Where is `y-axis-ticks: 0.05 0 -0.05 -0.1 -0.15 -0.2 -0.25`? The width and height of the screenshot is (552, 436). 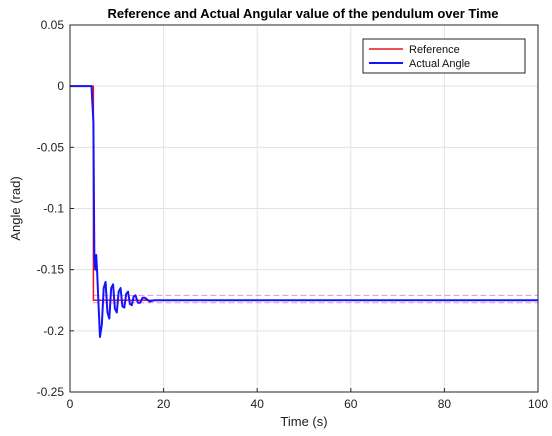 y-axis-ticks: 0.05 0 -0.05 -0.1 -0.15 -0.2 -0.25 is located at coordinates (55, 208).